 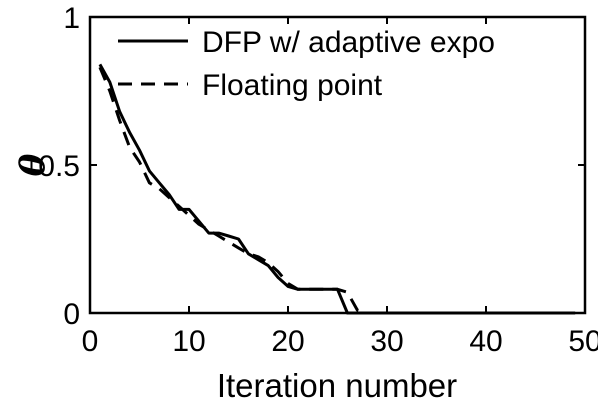 I want to click on x-tick-label-0: 0, so click(x=90, y=341).